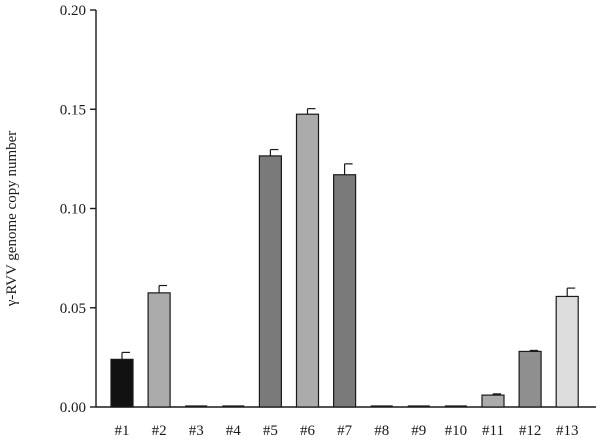 This screenshot has width=600, height=444. I want to click on x-tick-label: #4, so click(234, 431).